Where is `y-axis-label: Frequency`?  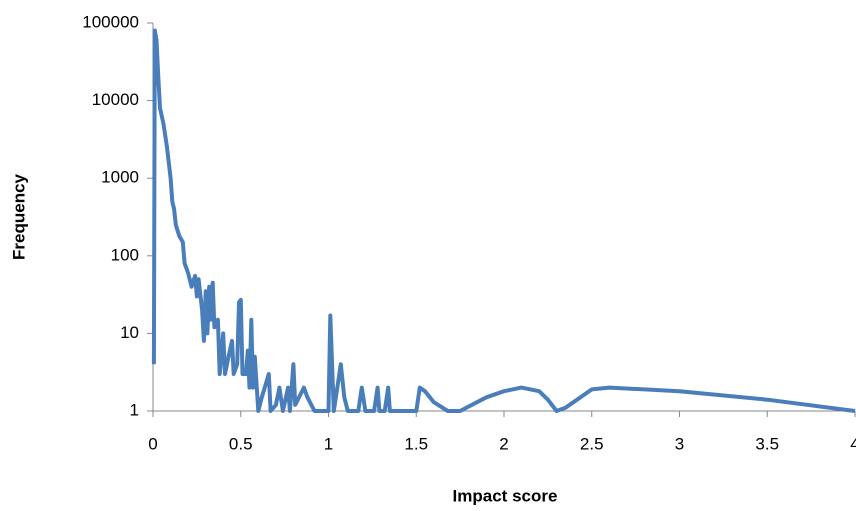
y-axis-label: Frequency is located at coordinates (18, 216).